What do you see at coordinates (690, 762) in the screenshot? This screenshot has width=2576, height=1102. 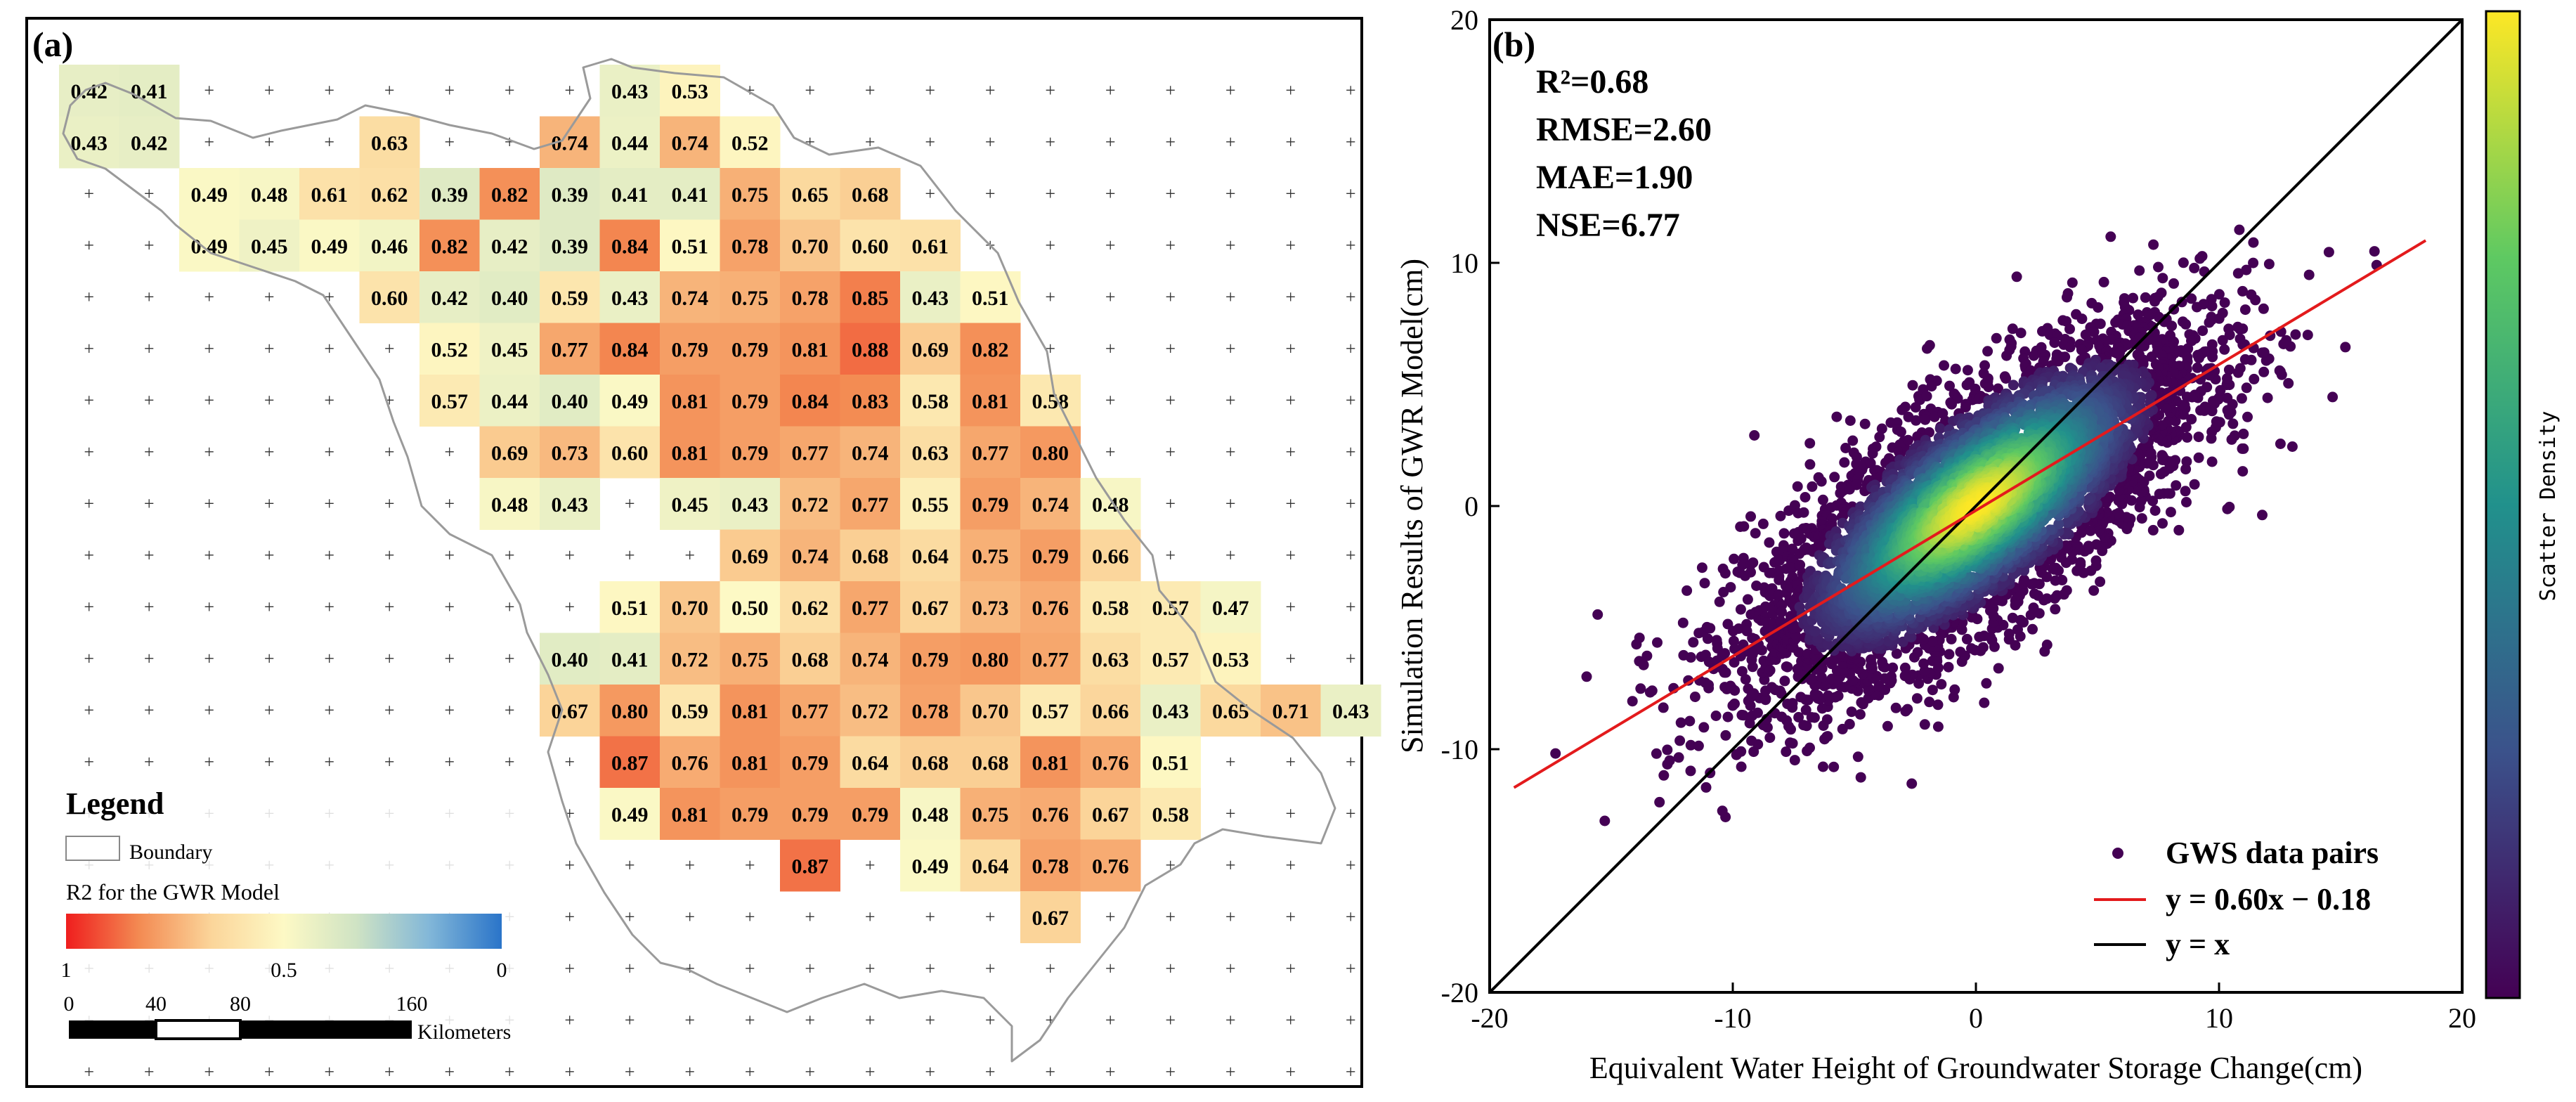 I see `r2-cell-label: 0.76` at bounding box center [690, 762].